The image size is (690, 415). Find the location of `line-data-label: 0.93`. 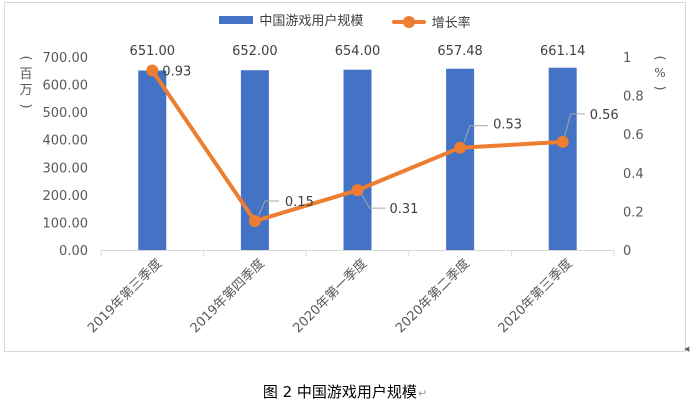

line-data-label: 0.93 is located at coordinates (176, 72).